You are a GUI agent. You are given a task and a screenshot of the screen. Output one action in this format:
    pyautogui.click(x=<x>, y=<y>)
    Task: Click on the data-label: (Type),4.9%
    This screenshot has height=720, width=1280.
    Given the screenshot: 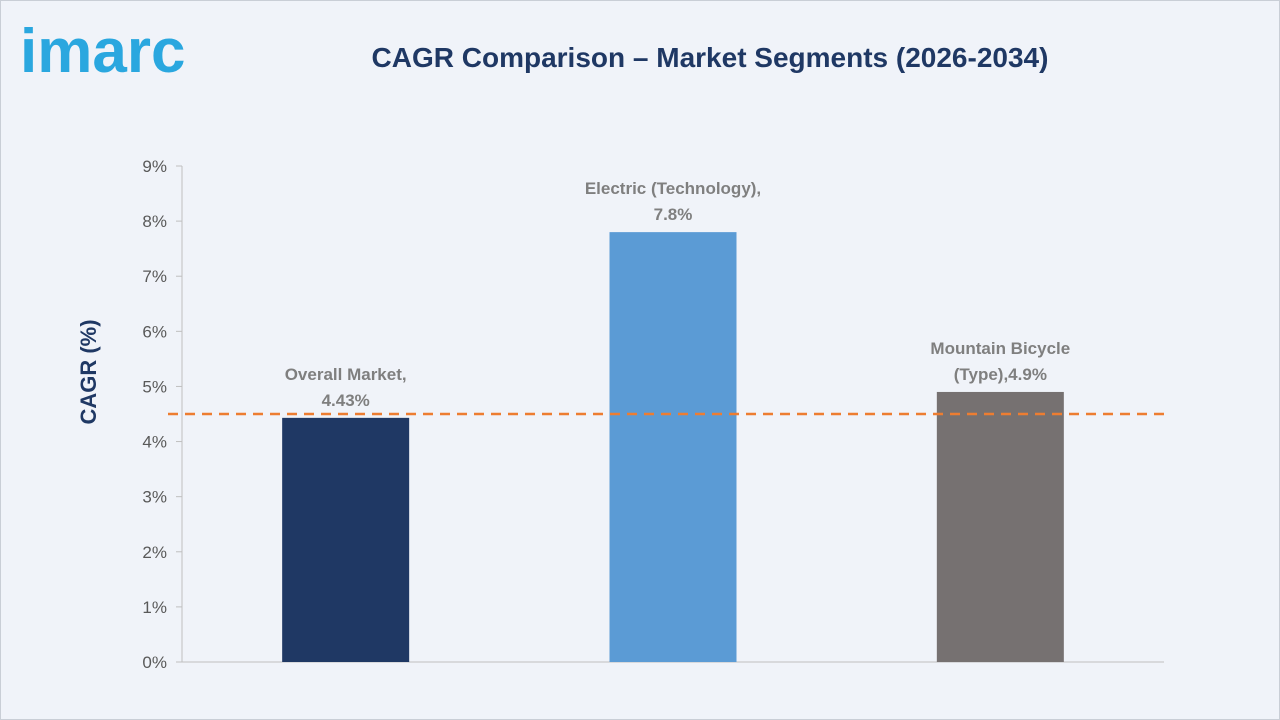 What is the action you would take?
    pyautogui.click(x=1000, y=374)
    